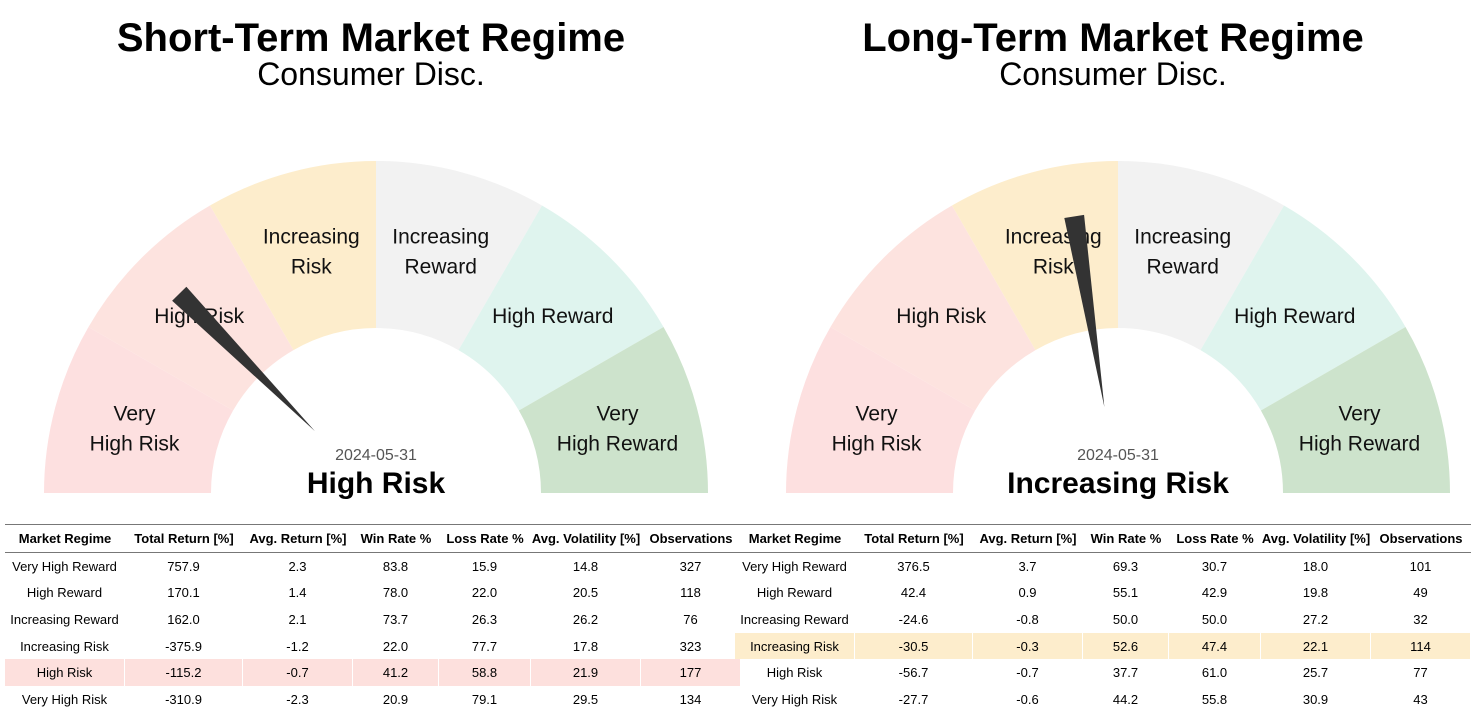 Image resolution: width=1484 pixels, height=721 pixels. I want to click on table-cell-avg-volatility: 30.9, so click(1316, 699).